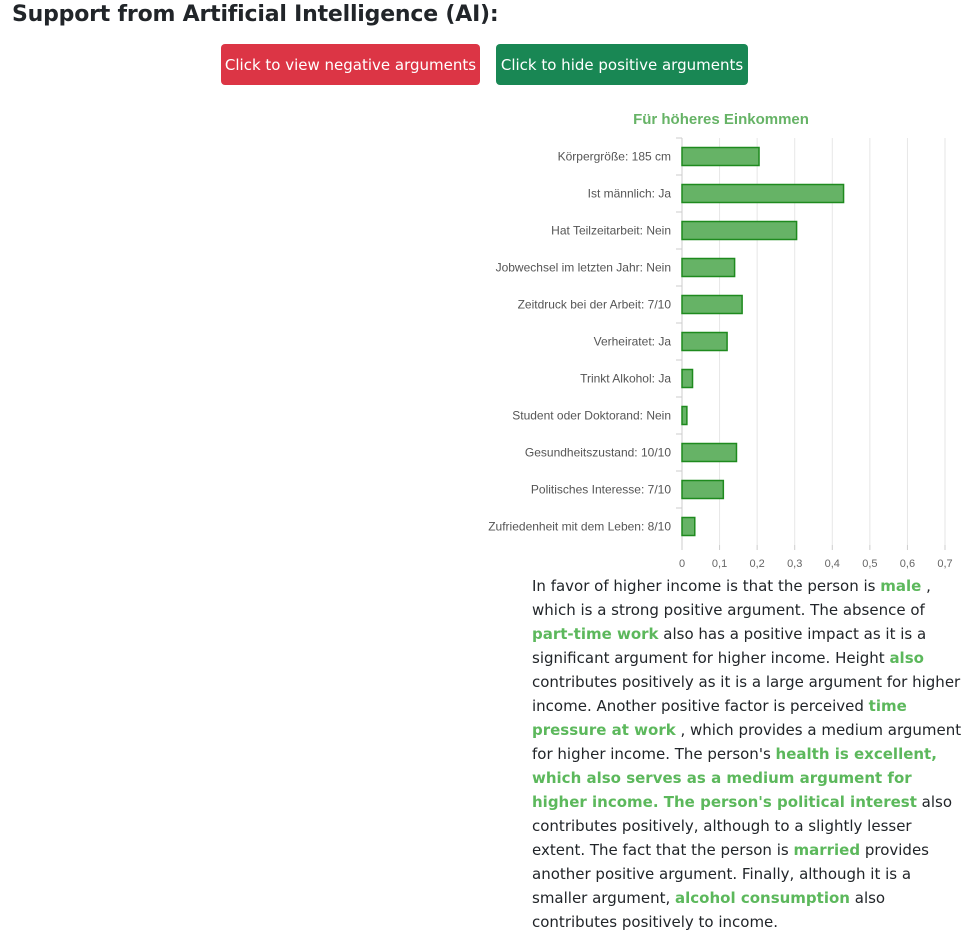 This screenshot has width=968, height=934. Describe the element at coordinates (682, 564) in the screenshot. I see `x-tick-label: 0` at that location.